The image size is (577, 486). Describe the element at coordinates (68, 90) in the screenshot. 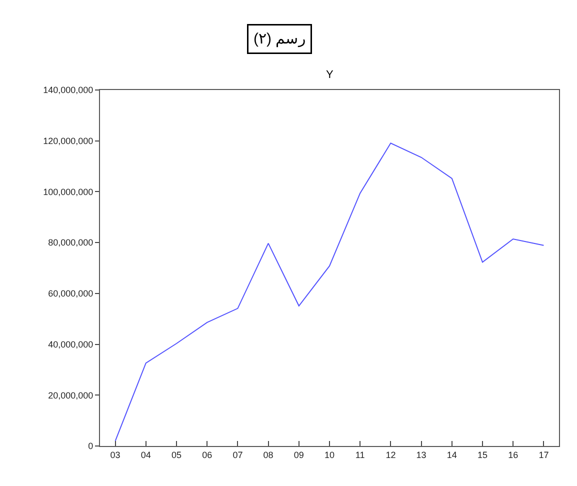

I see `y-tick-label: 140,000,000` at that location.